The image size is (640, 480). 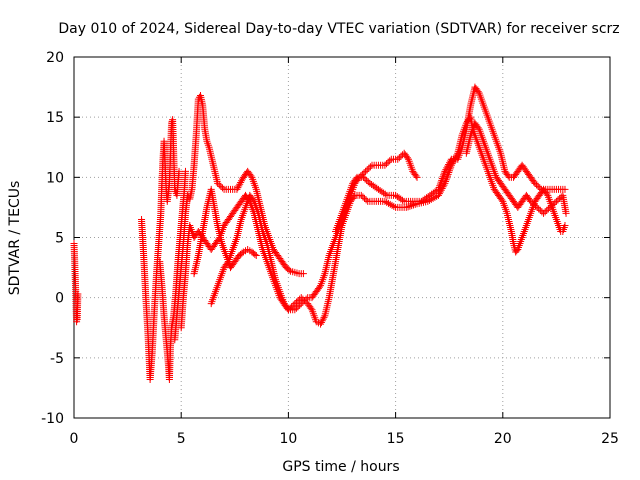 What do you see at coordinates (503, 439) in the screenshot?
I see `x-tick-label: 20` at bounding box center [503, 439].